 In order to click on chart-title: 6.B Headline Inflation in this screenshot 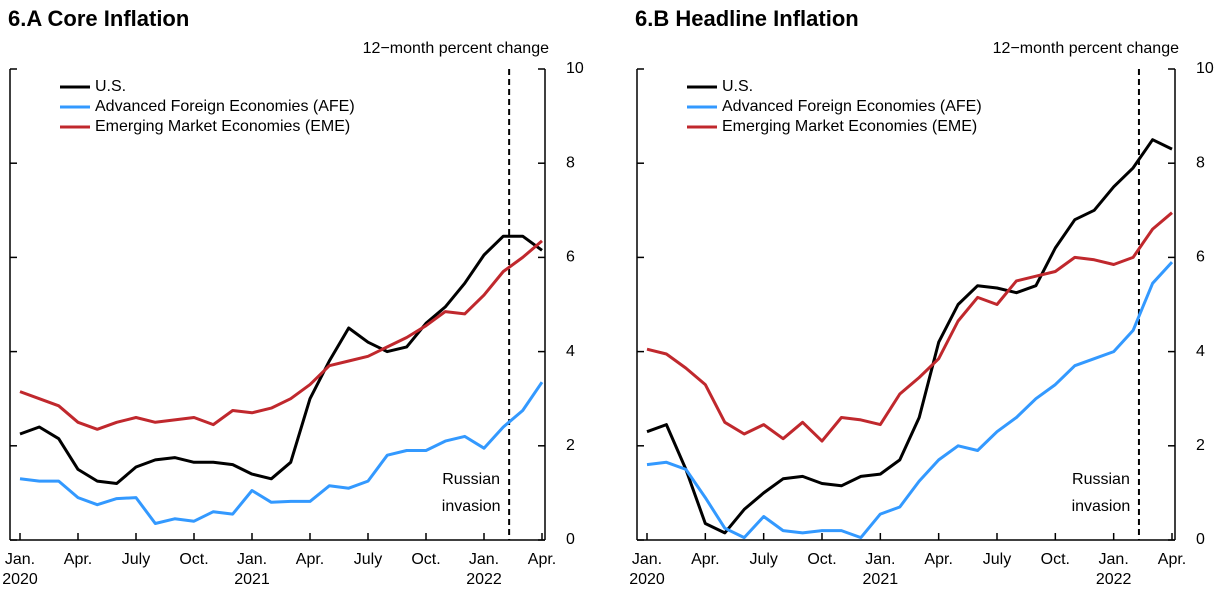, I will do `click(747, 18)`.